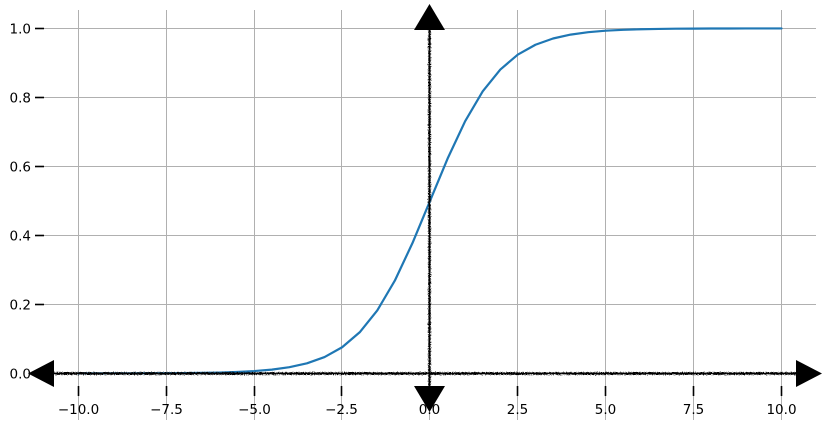 The height and width of the screenshot is (428, 826). I want to click on x-tick-label: 10.0, so click(781, 410).